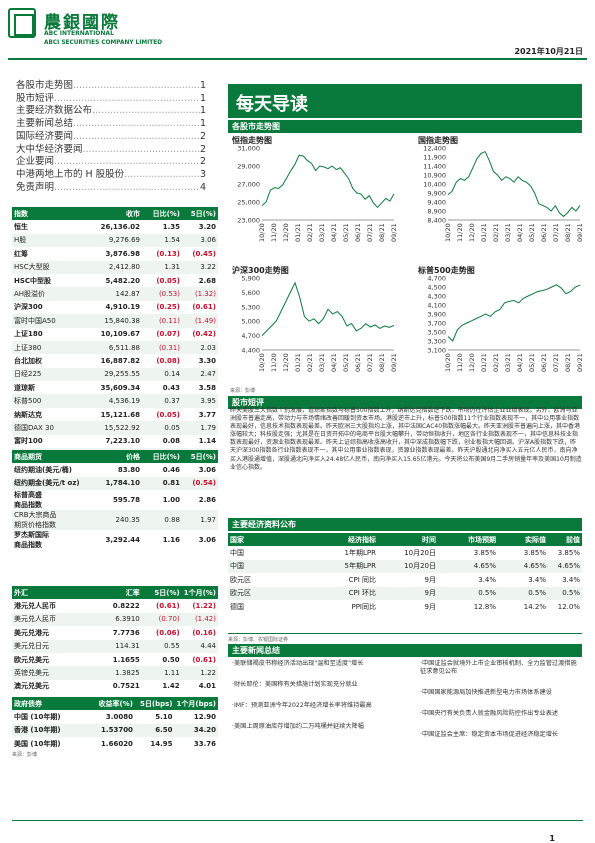 This screenshot has width=595, height=843. Describe the element at coordinates (168, 360) in the screenshot. I see `table-cell: (0.08)` at that location.